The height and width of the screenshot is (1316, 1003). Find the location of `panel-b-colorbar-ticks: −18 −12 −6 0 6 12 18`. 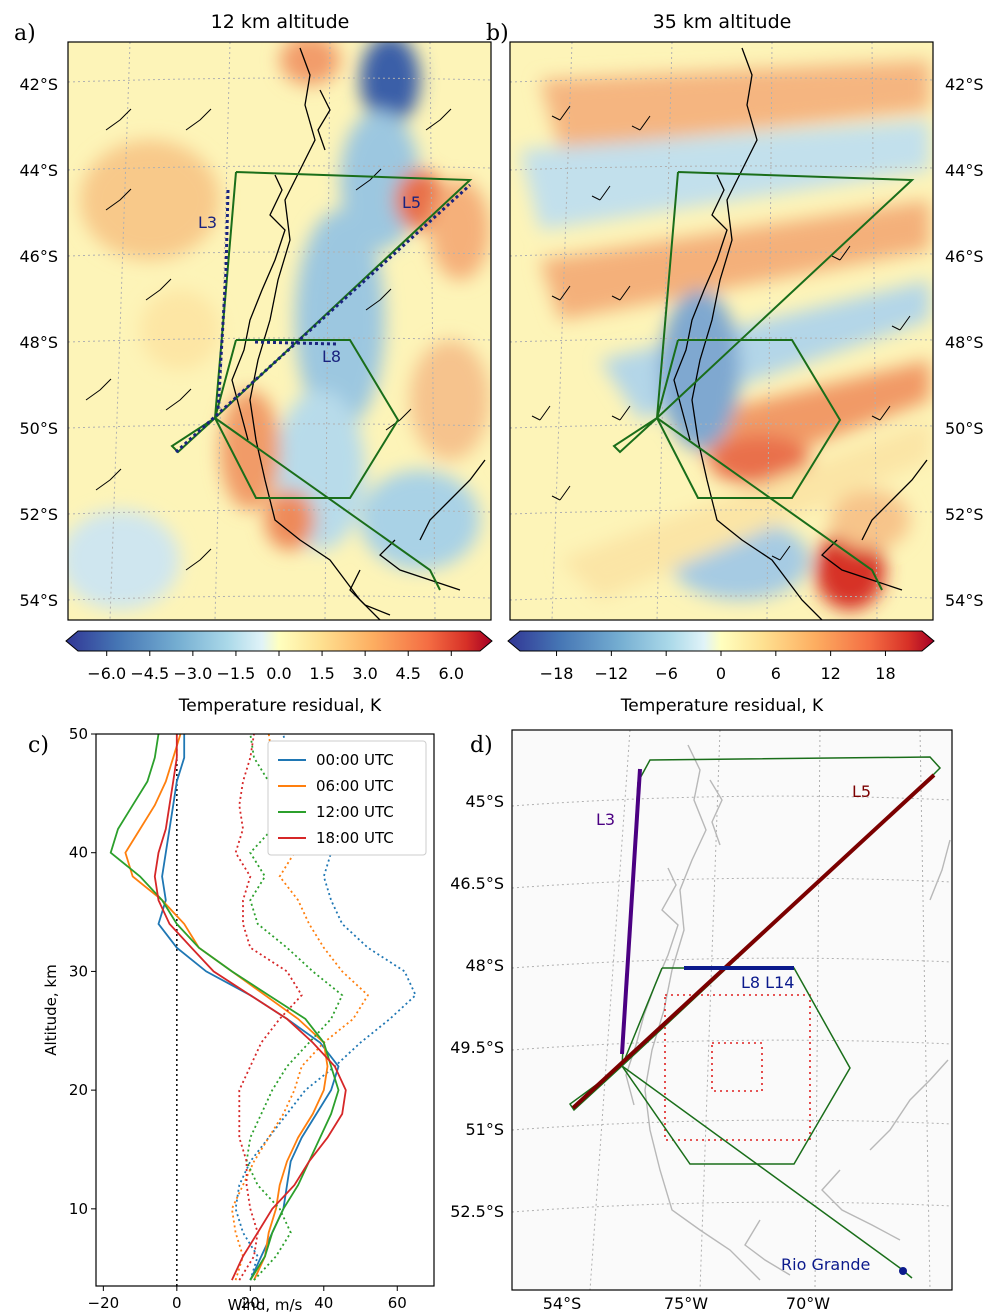

panel-b-colorbar-ticks: −18 −12 −6 0 6 12 18 is located at coordinates (718, 667).